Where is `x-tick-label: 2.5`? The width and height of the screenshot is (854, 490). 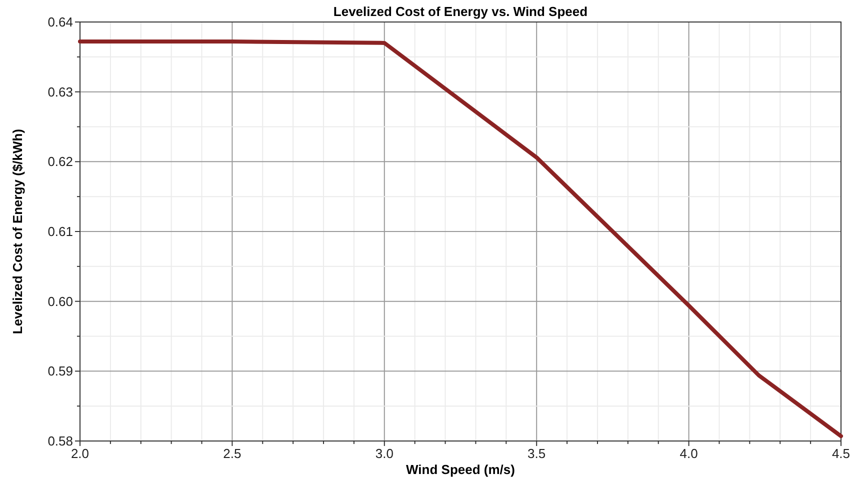 x-tick-label: 2.5 is located at coordinates (232, 453).